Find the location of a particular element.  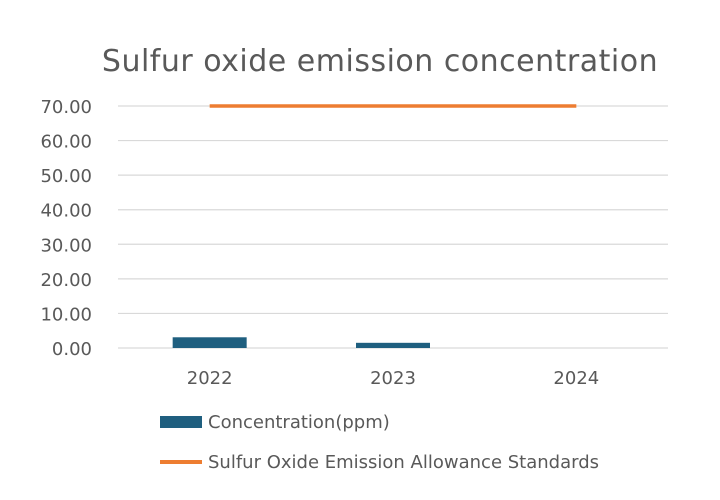

legend-swatch-allowance-standards is located at coordinates (181, 462).